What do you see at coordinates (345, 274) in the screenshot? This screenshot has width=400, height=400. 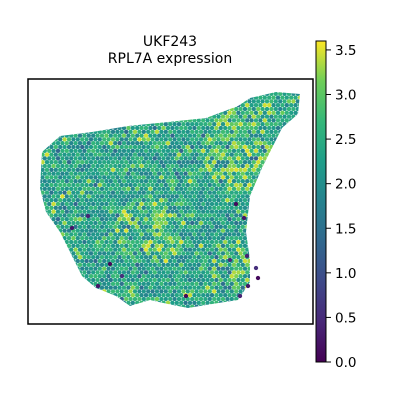 I see `colorbar-tick-label: 1.0` at bounding box center [345, 274].